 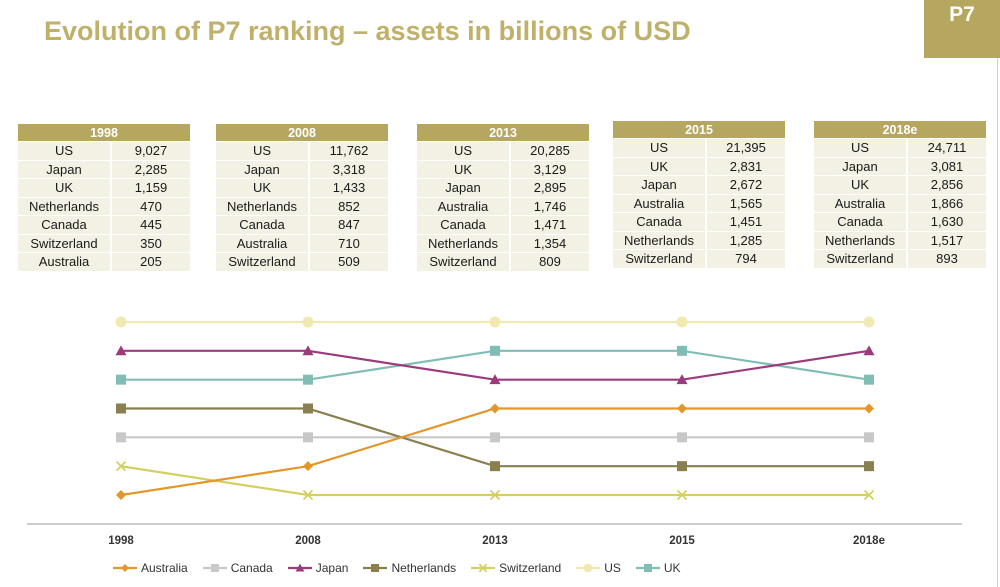 I want to click on data-point-canada, so click(x=869, y=437).